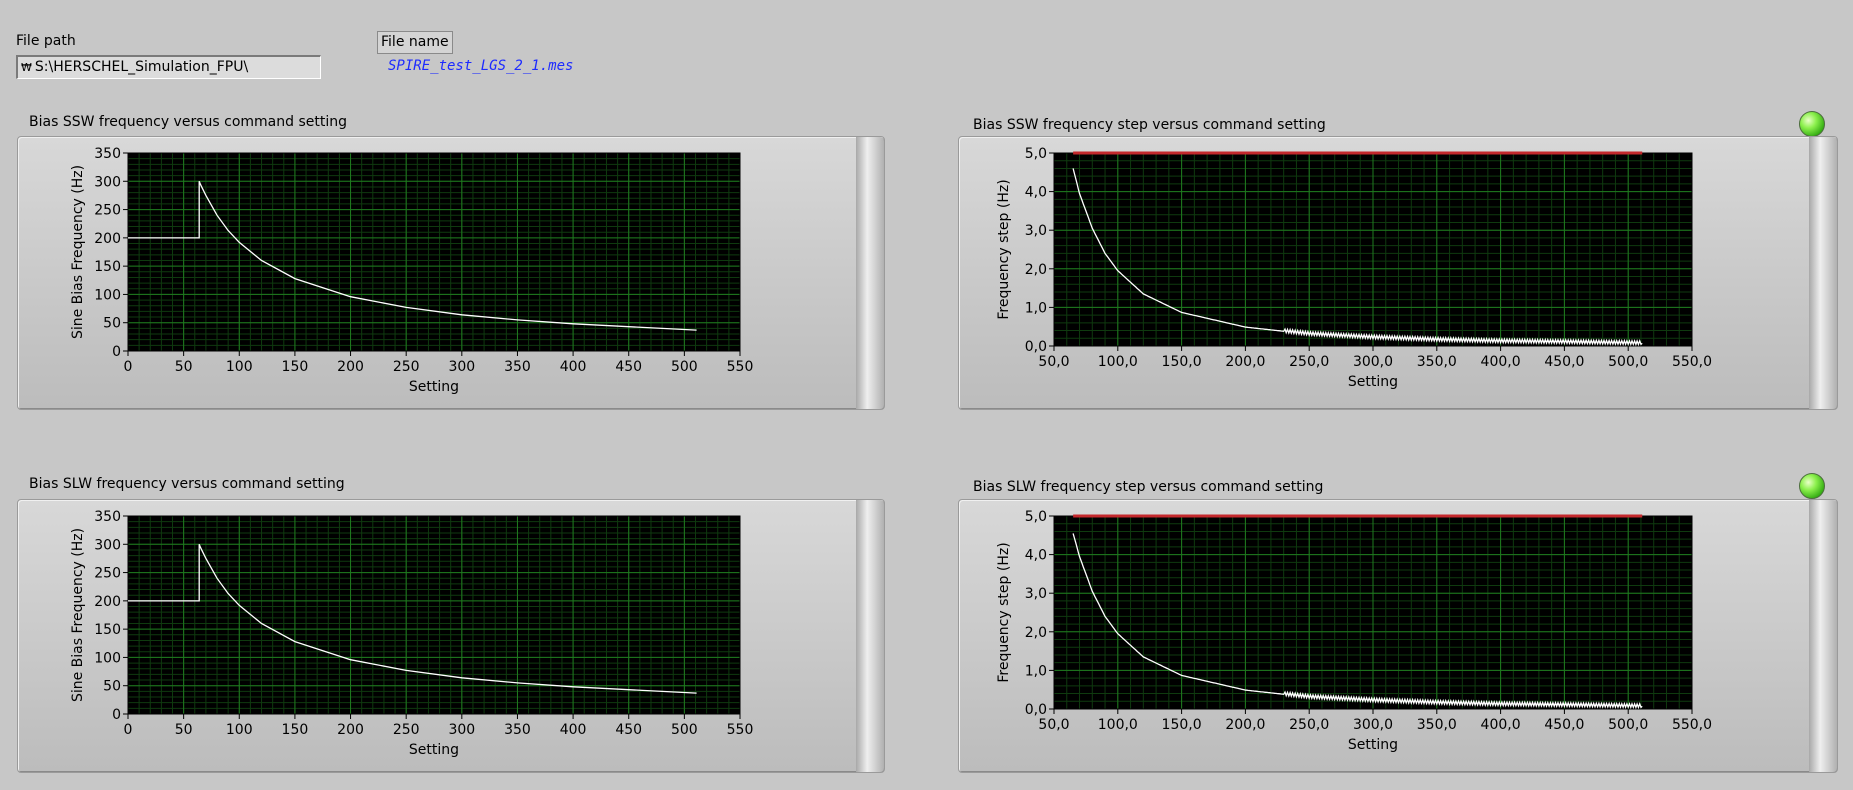  Describe the element at coordinates (26, 67) in the screenshot. I see `path-prefix-icon: ₩` at that location.